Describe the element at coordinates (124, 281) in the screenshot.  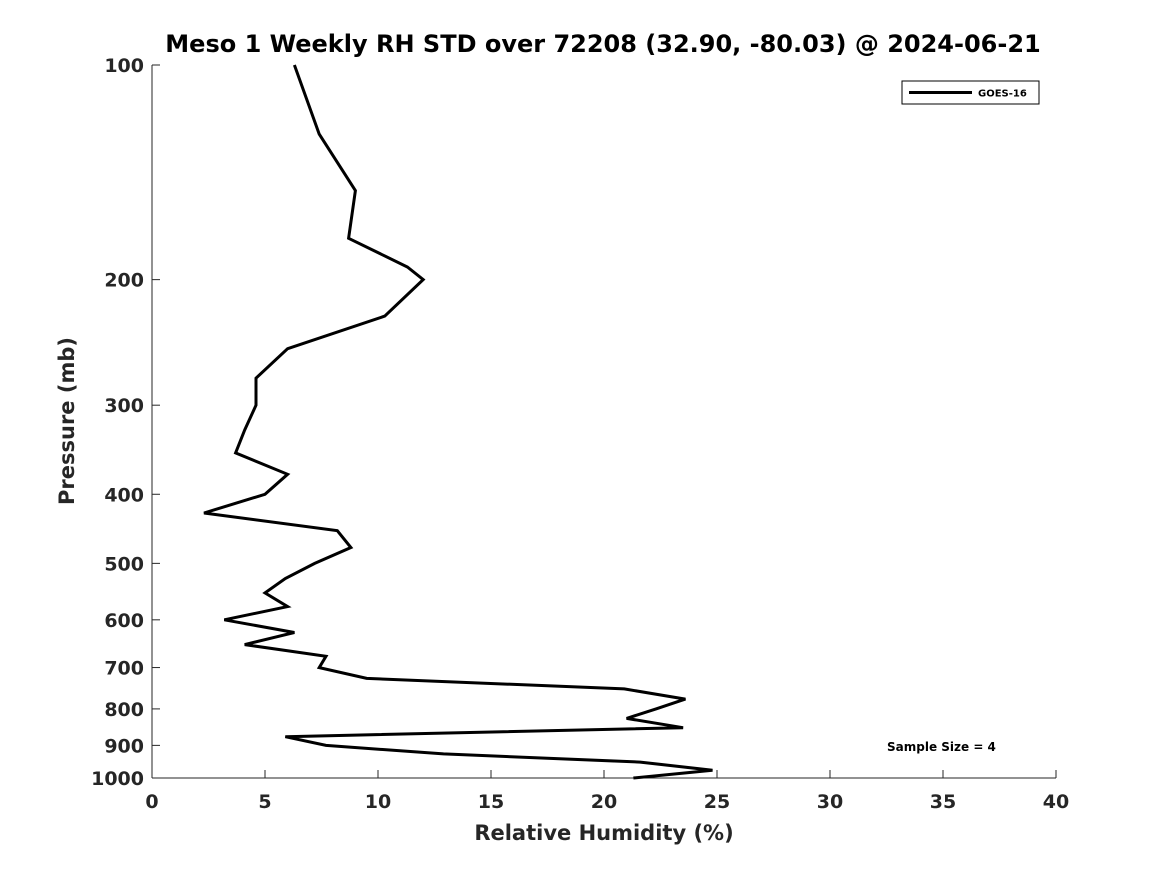
I see `y-tick-label: 200` at that location.